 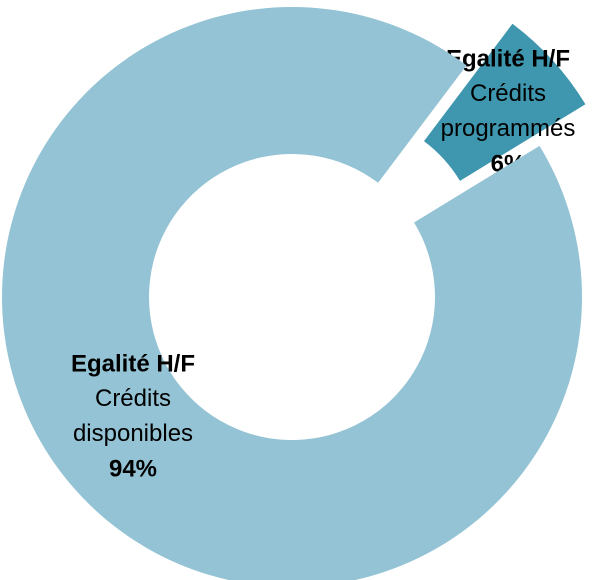 What do you see at coordinates (133, 468) in the screenshot?
I see `slice-value-label: 94%` at bounding box center [133, 468].